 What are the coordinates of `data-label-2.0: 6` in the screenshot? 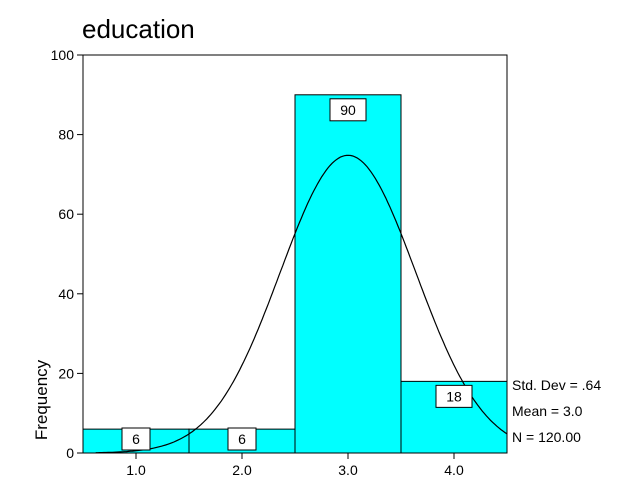 It's located at (242, 439).